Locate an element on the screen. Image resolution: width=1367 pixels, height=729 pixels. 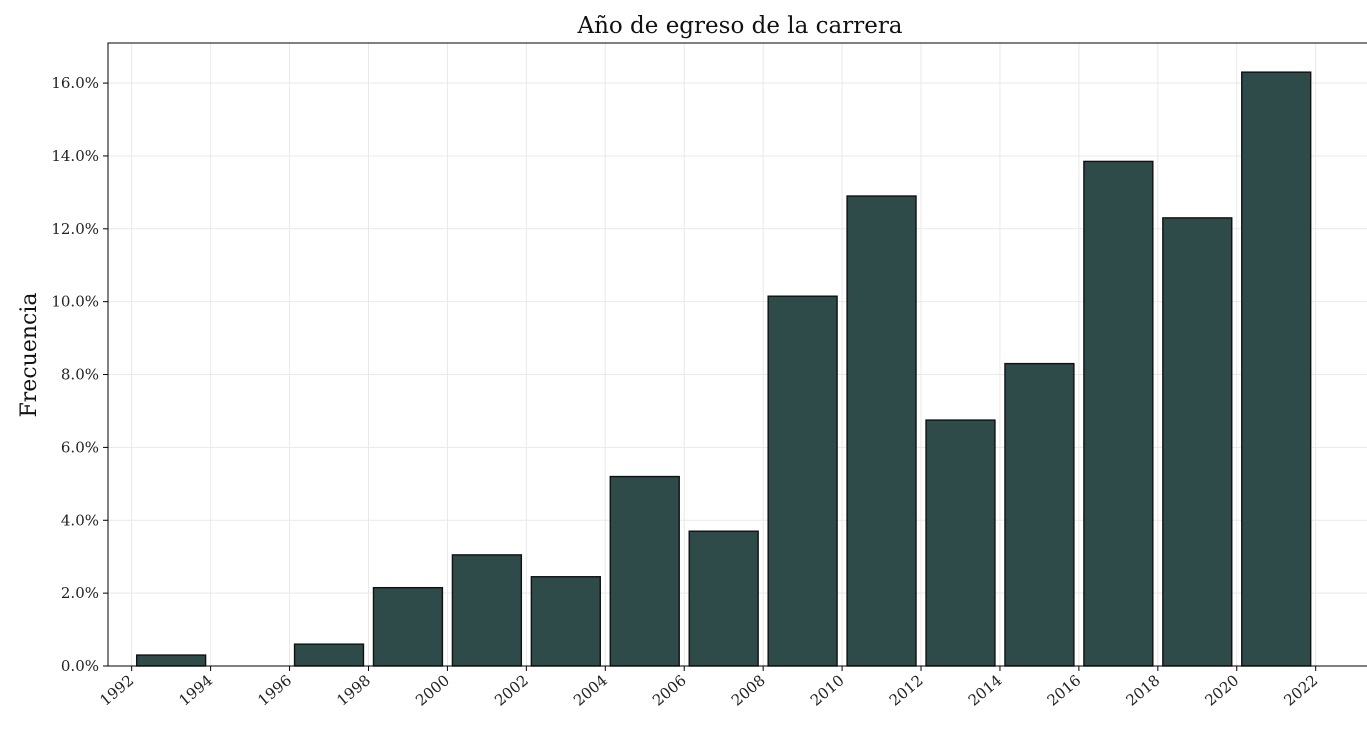
y-axis-ticks: 0.0% 2.0% 4.0% 6.0% 8.0% 10.0% 12.0% 14.0% 16.0% is located at coordinates (79, 374).